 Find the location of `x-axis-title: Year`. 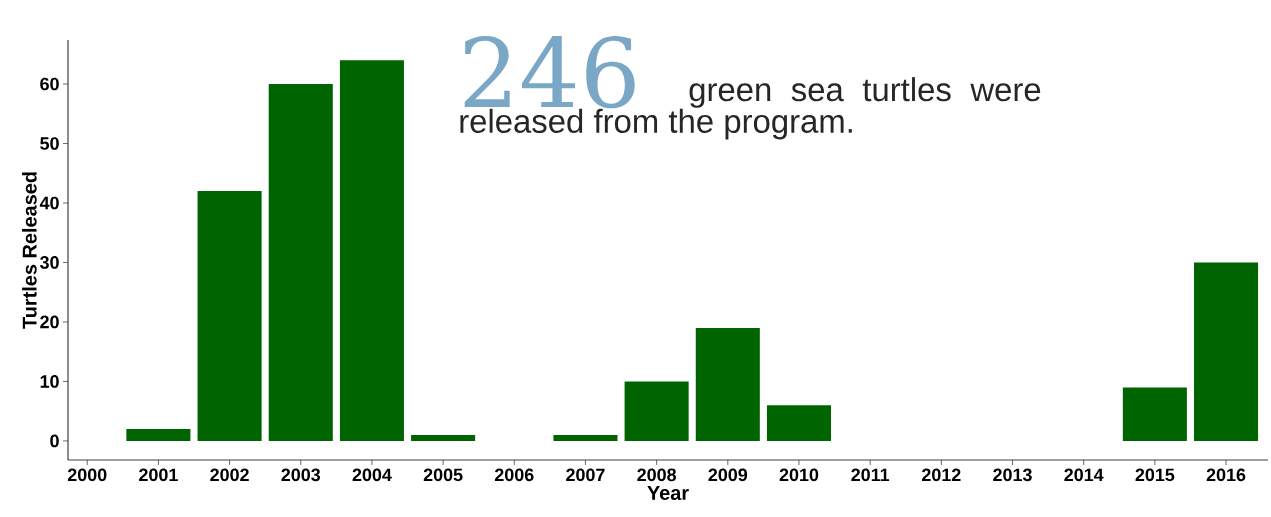

x-axis-title: Year is located at coordinates (668, 493).